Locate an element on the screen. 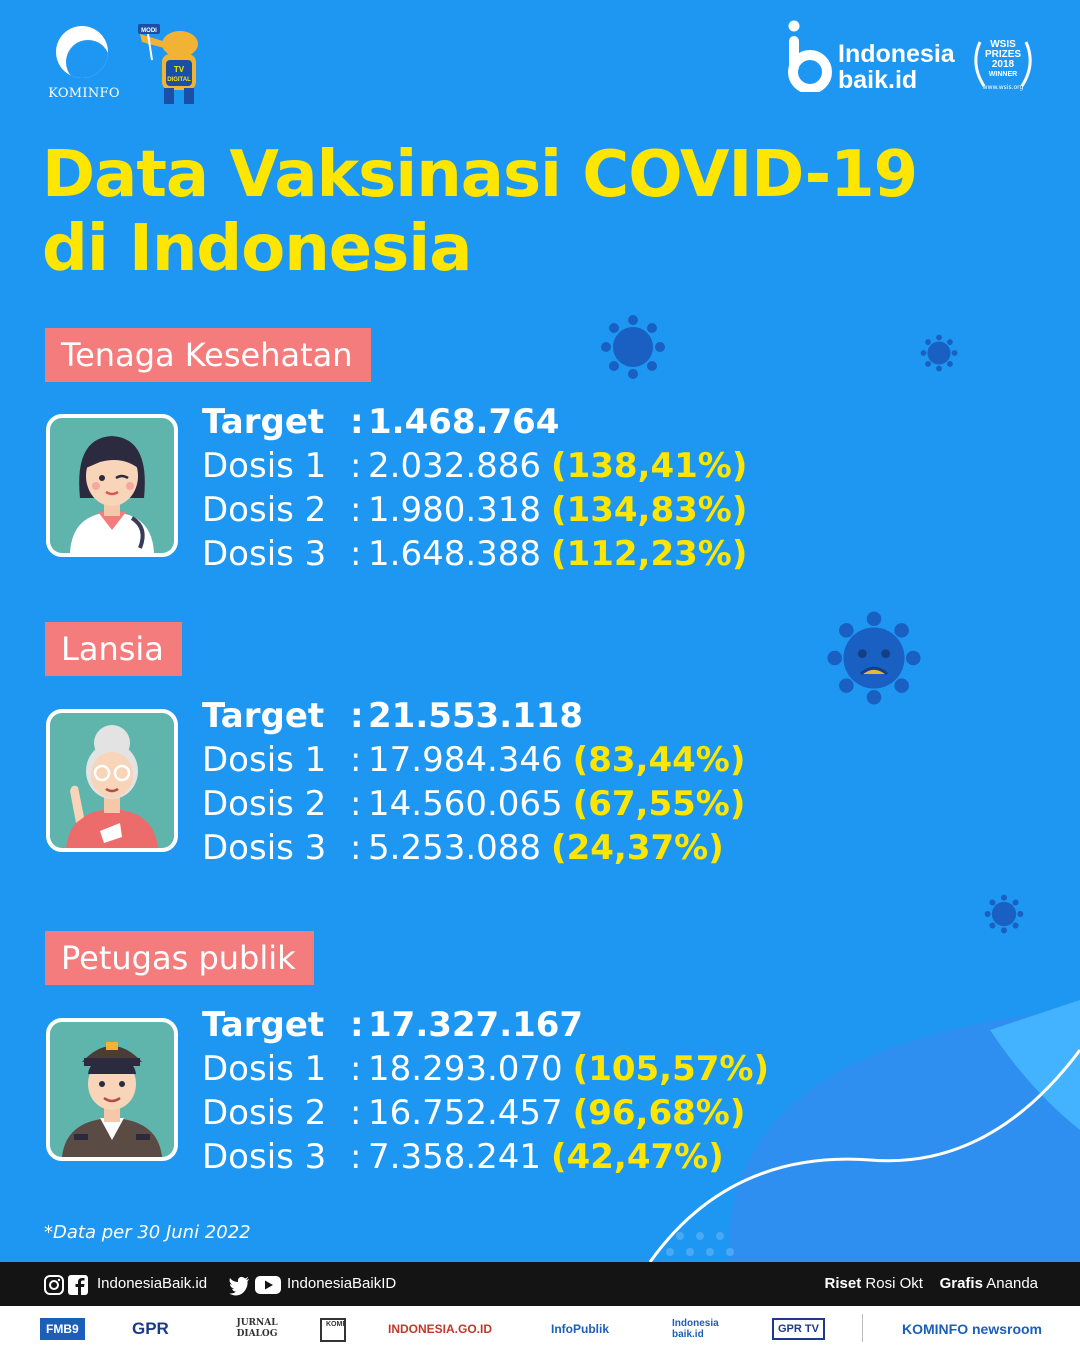 Image resolution: width=1080 pixels, height=1350 pixels. stat-row-dosis-1: Dosis 1:2.032.886 (138,41%) is located at coordinates (474, 466).